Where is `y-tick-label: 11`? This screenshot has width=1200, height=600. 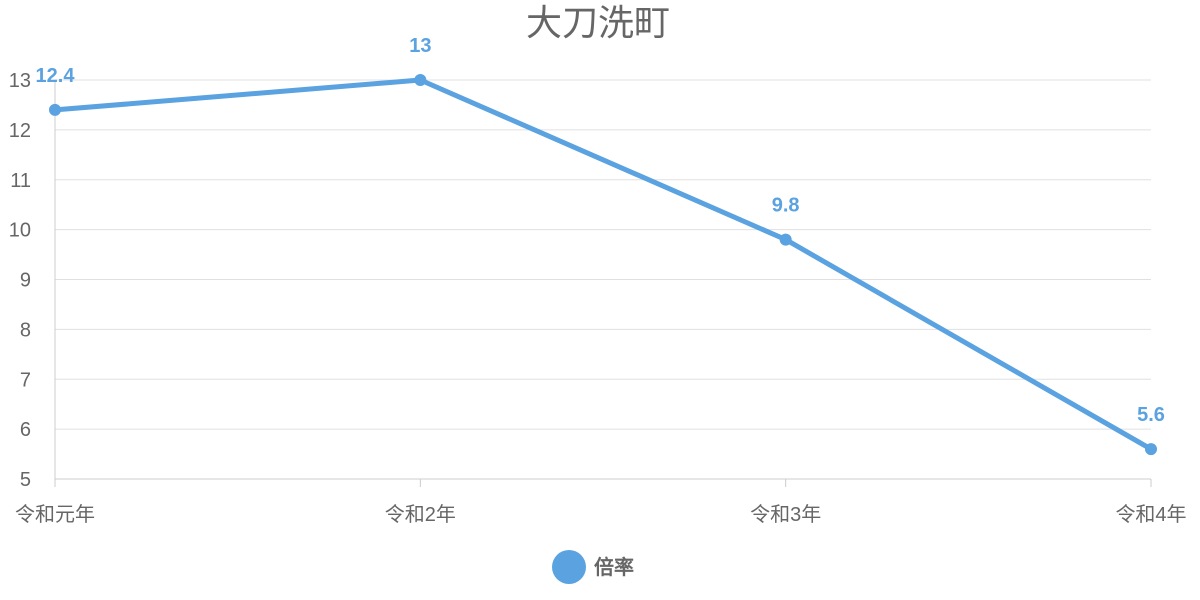
y-tick-label: 11 is located at coordinates (20, 181).